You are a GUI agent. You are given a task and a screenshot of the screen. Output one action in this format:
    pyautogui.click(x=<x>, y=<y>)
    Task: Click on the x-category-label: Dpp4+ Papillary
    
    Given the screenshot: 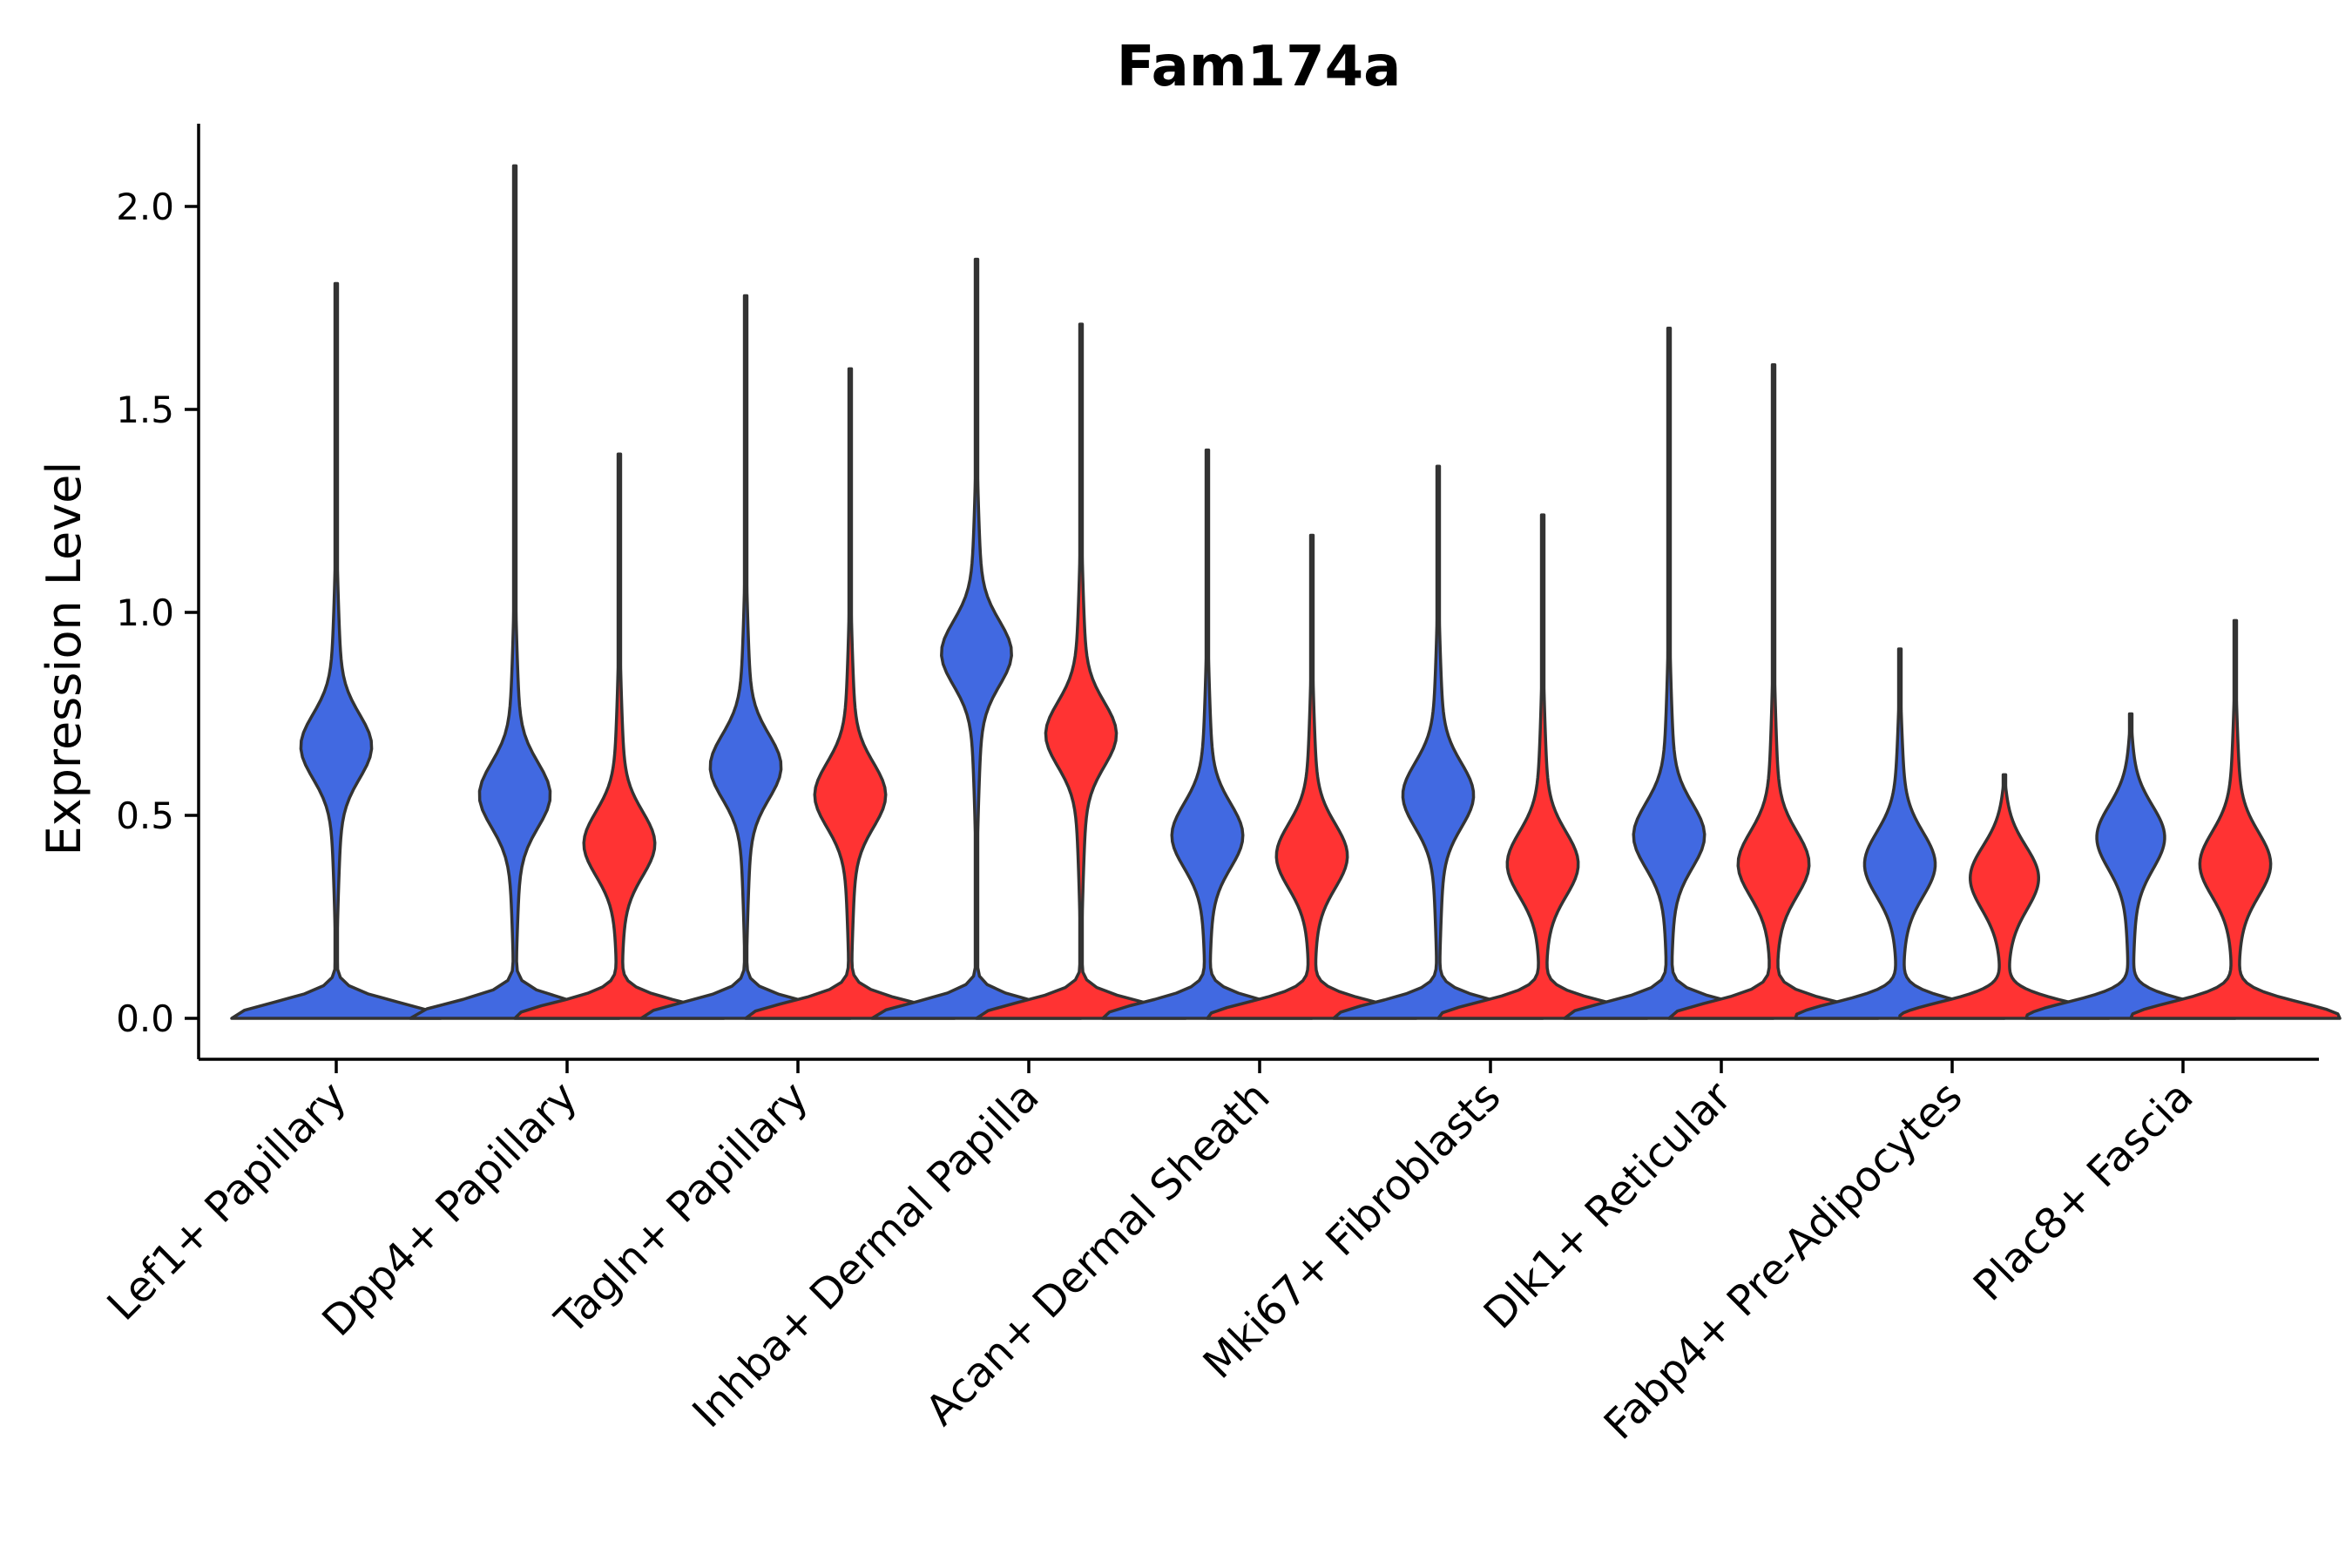 What is the action you would take?
    pyautogui.click(x=450, y=1209)
    